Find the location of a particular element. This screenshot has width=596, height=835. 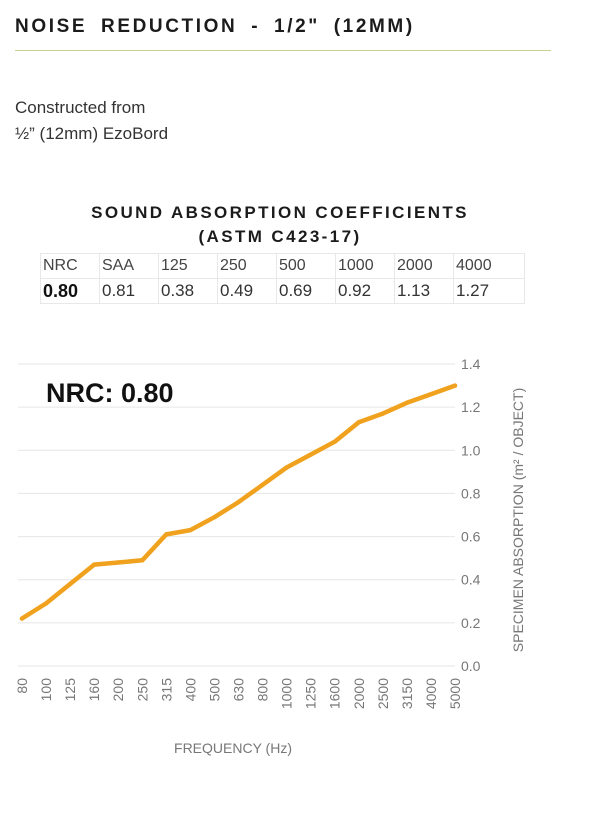

nrc-annotation: NRC: 0.80 is located at coordinates (110, 393).